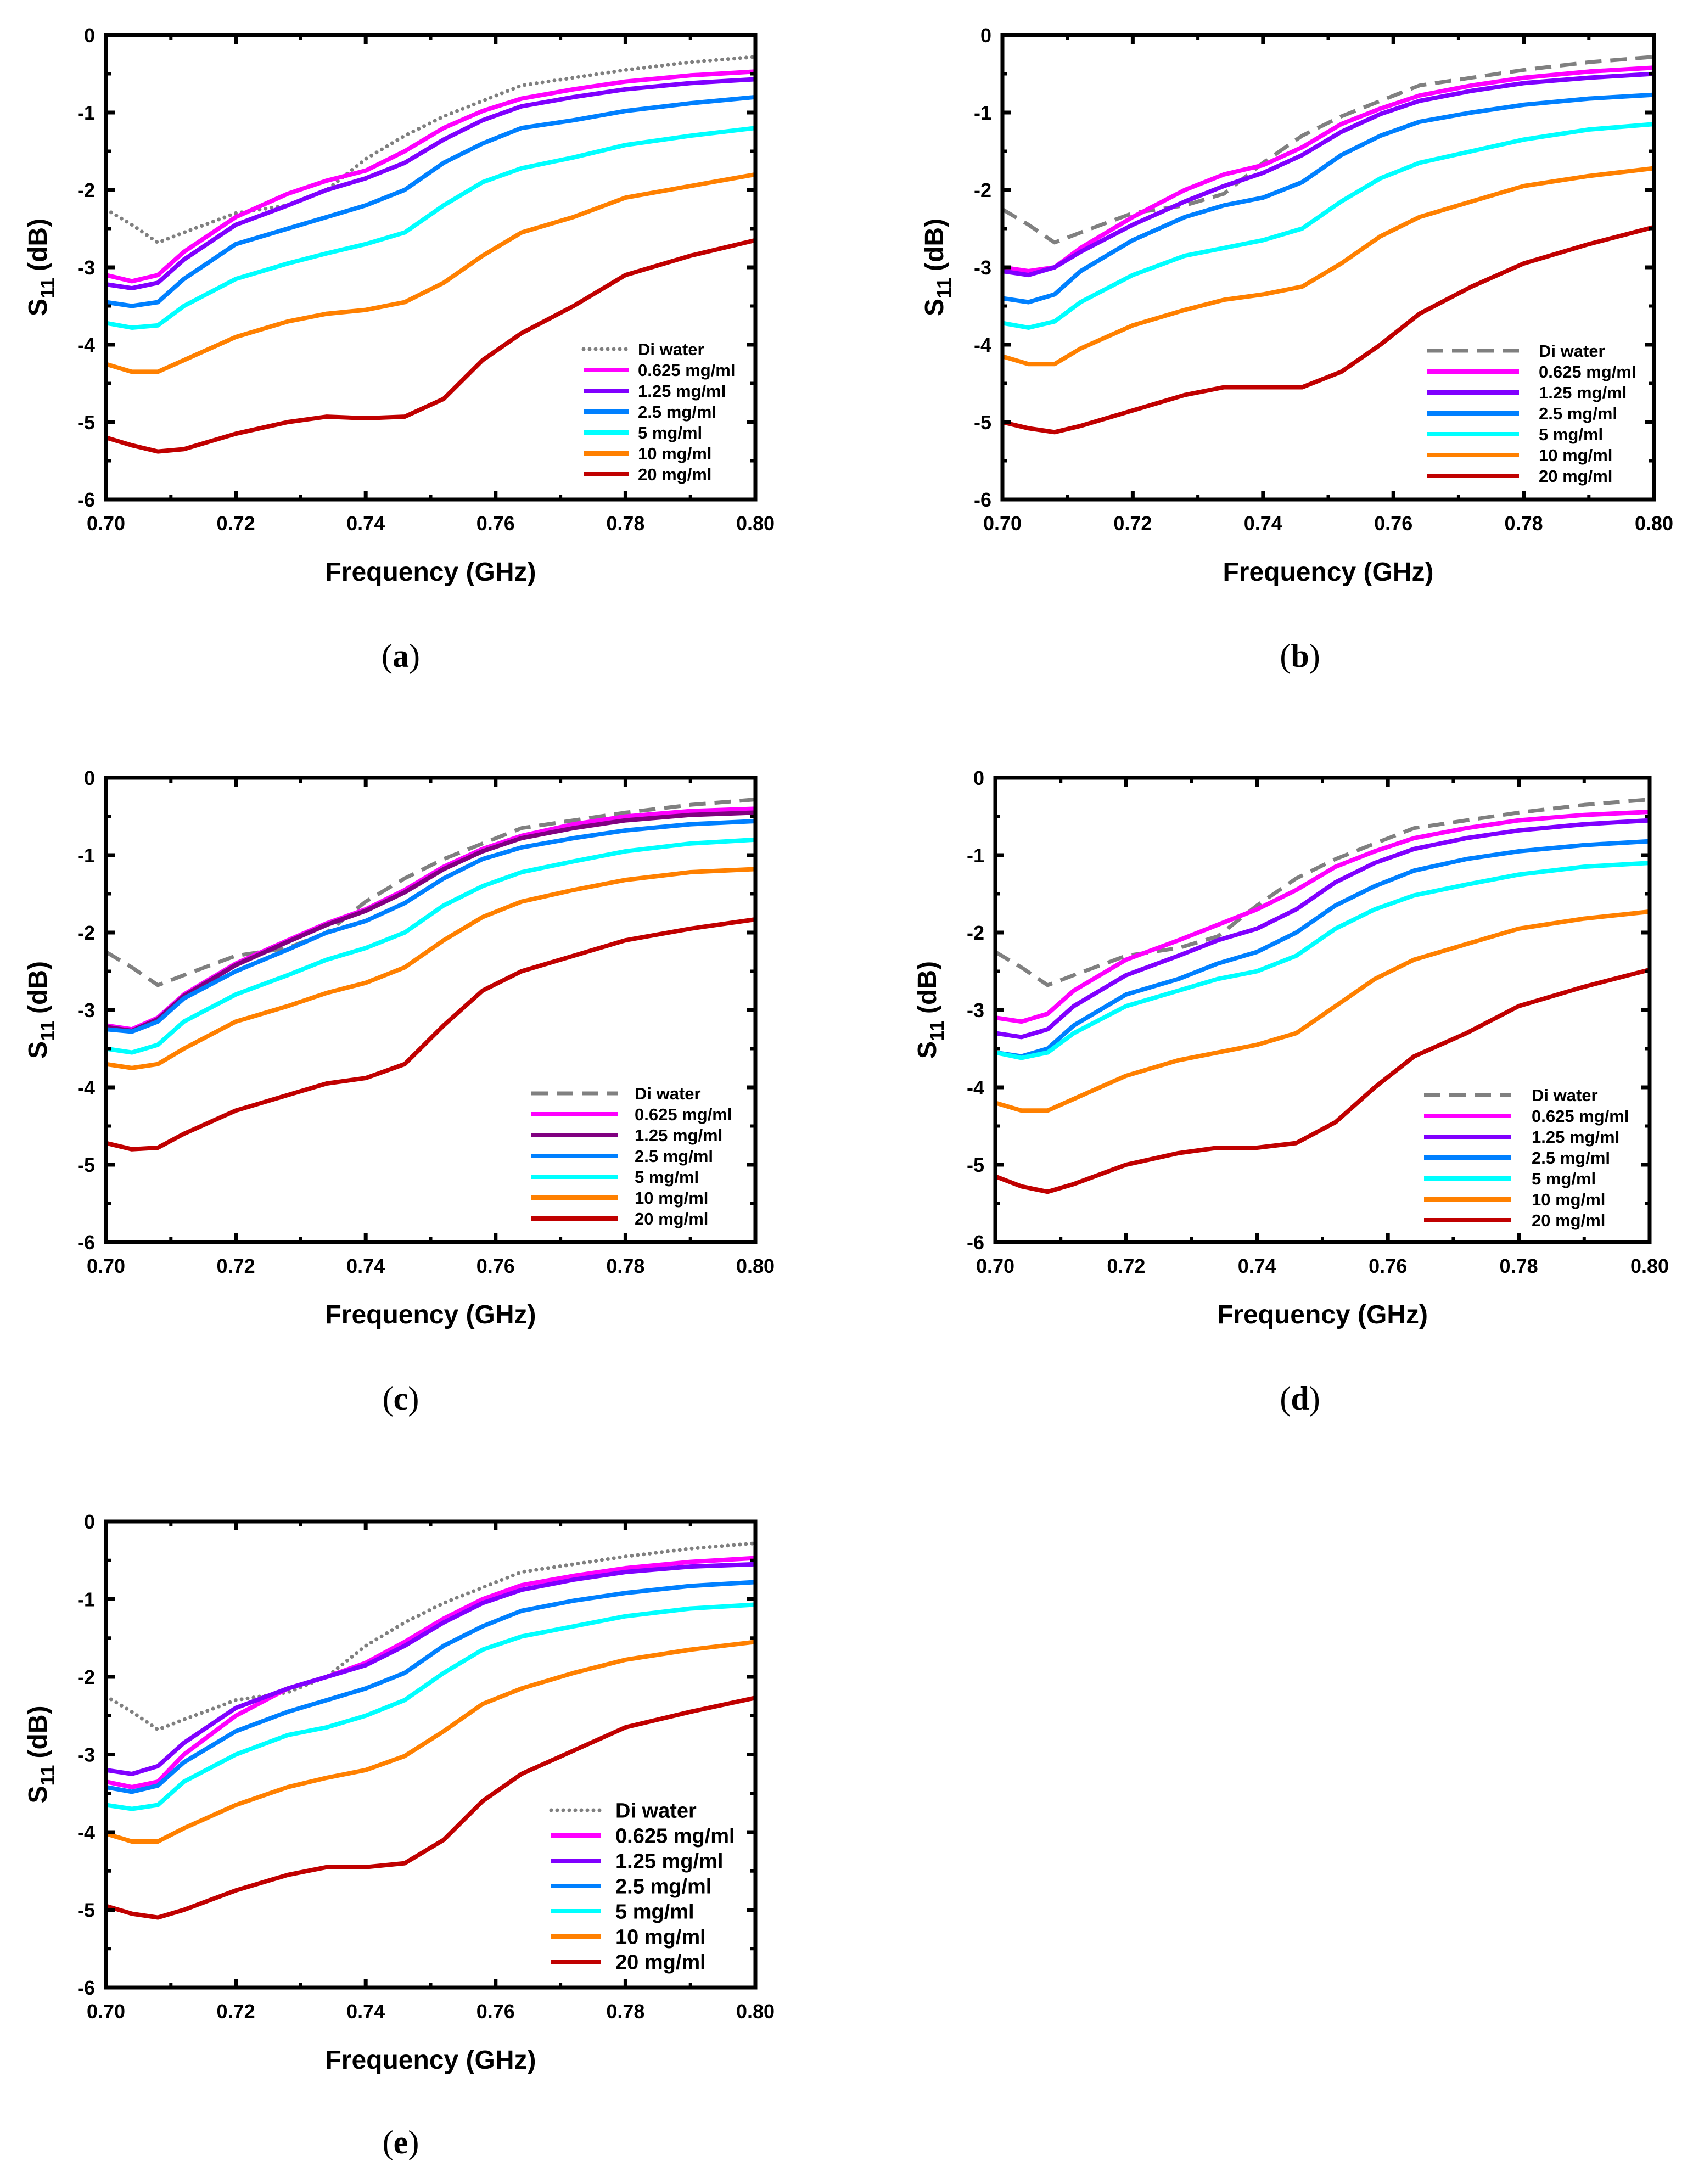  What do you see at coordinates (976, 1165) in the screenshot?
I see `y-tick-label: -5` at bounding box center [976, 1165].